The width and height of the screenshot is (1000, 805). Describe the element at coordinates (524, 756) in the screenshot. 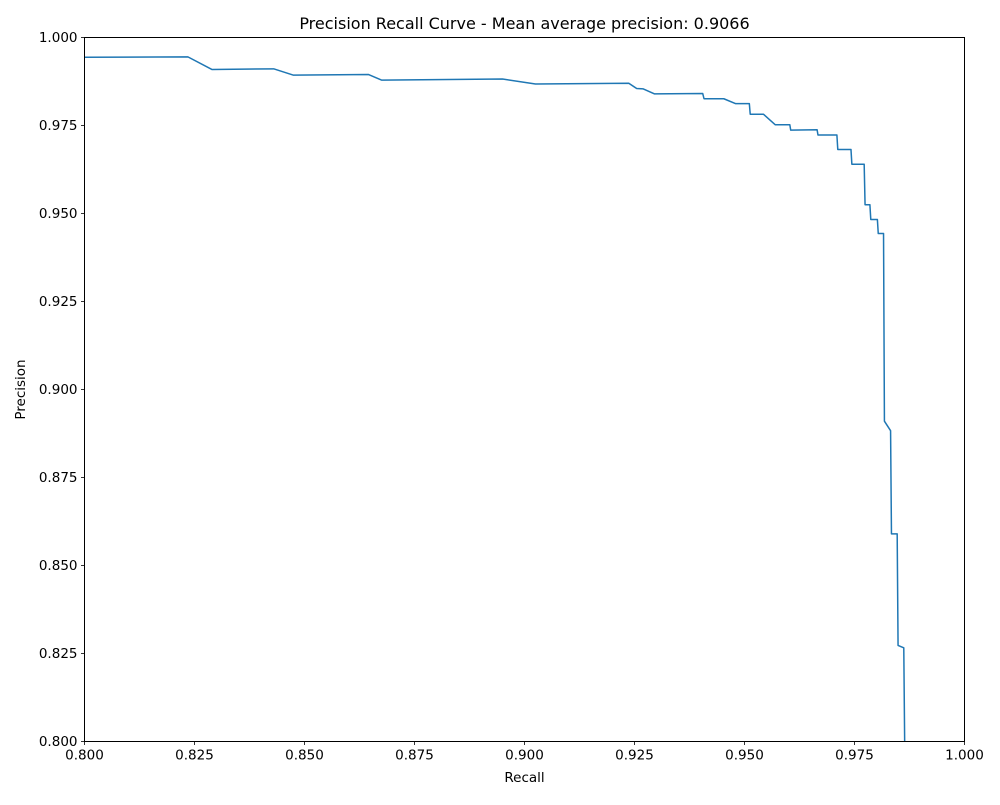

I see `x-tick-label: 0.900` at that location.